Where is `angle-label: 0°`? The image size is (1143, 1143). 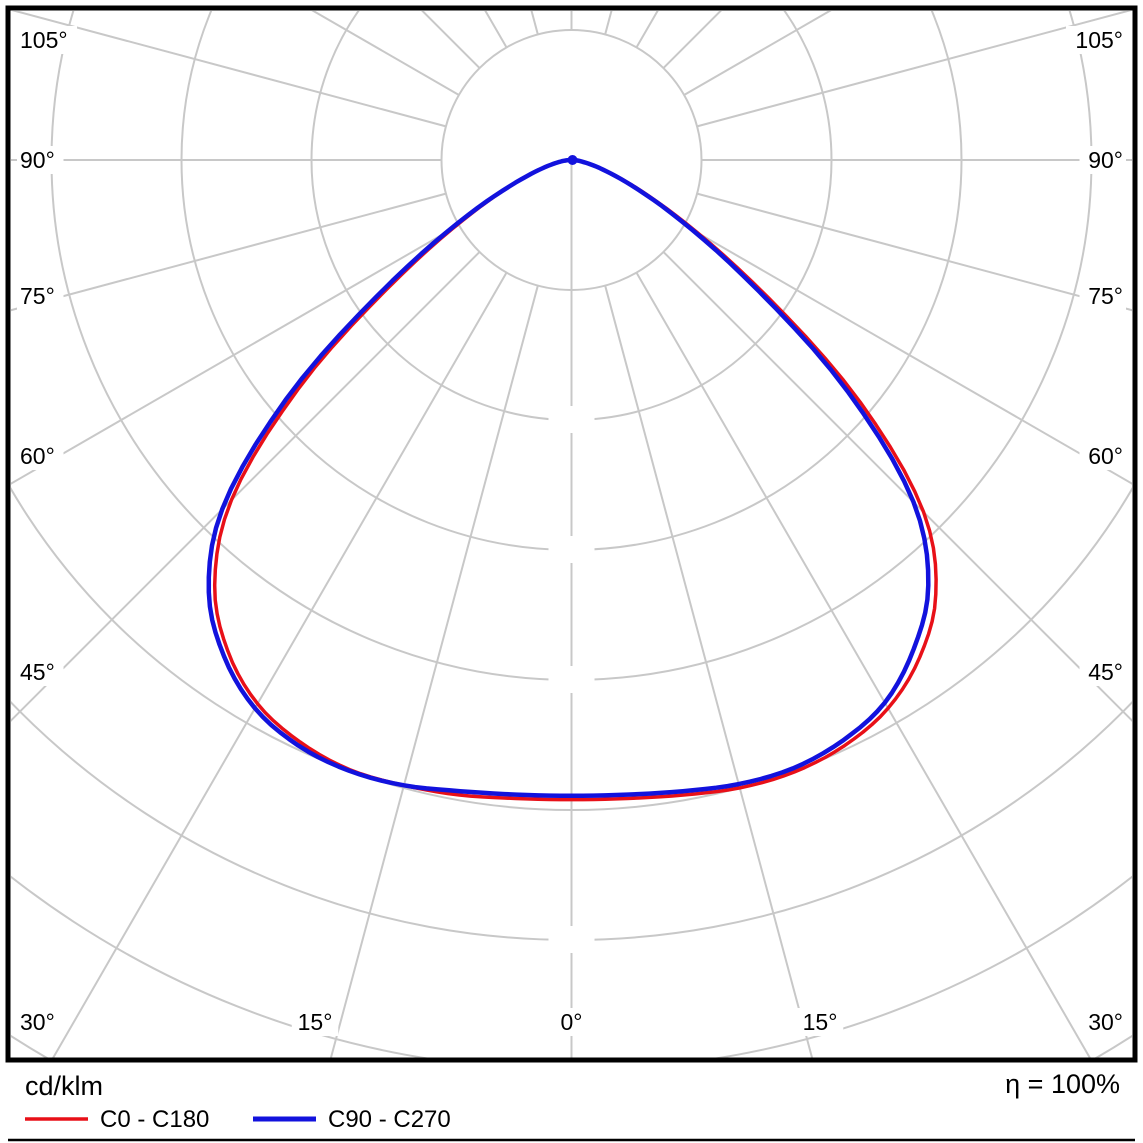
angle-label: 0° is located at coordinates (572, 1022).